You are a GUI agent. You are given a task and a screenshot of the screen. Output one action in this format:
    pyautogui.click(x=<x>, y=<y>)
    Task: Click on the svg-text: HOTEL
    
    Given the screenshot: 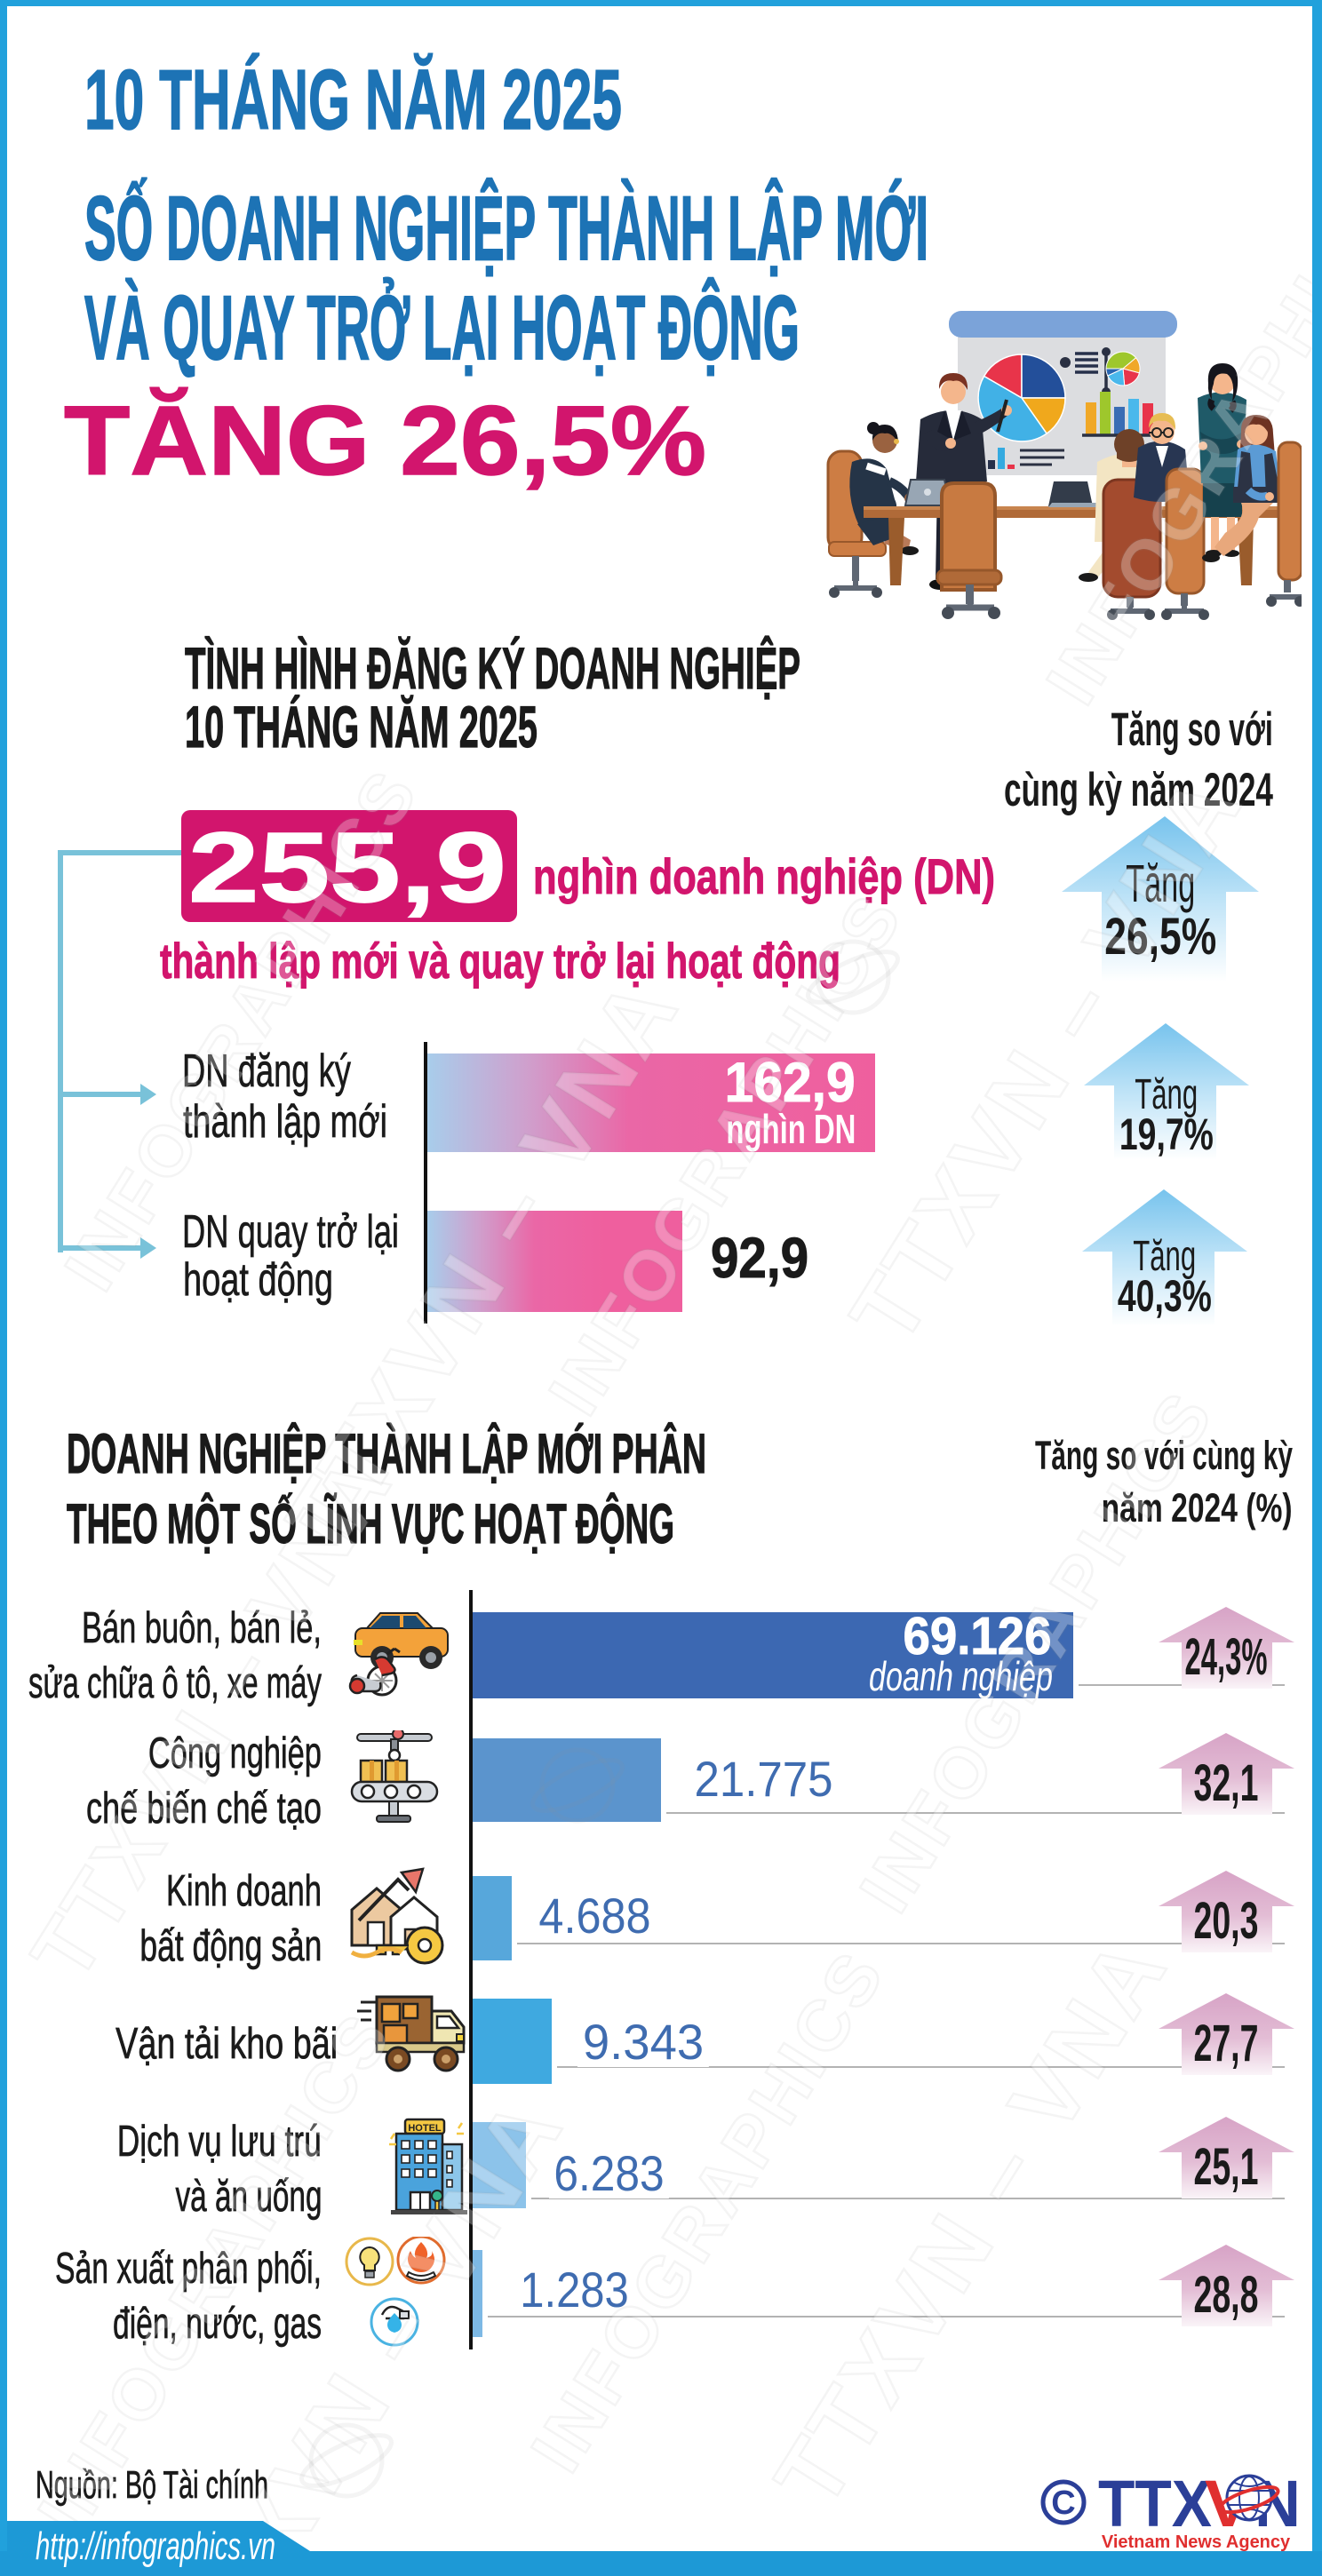 What is the action you would take?
    pyautogui.click(x=425, y=2128)
    